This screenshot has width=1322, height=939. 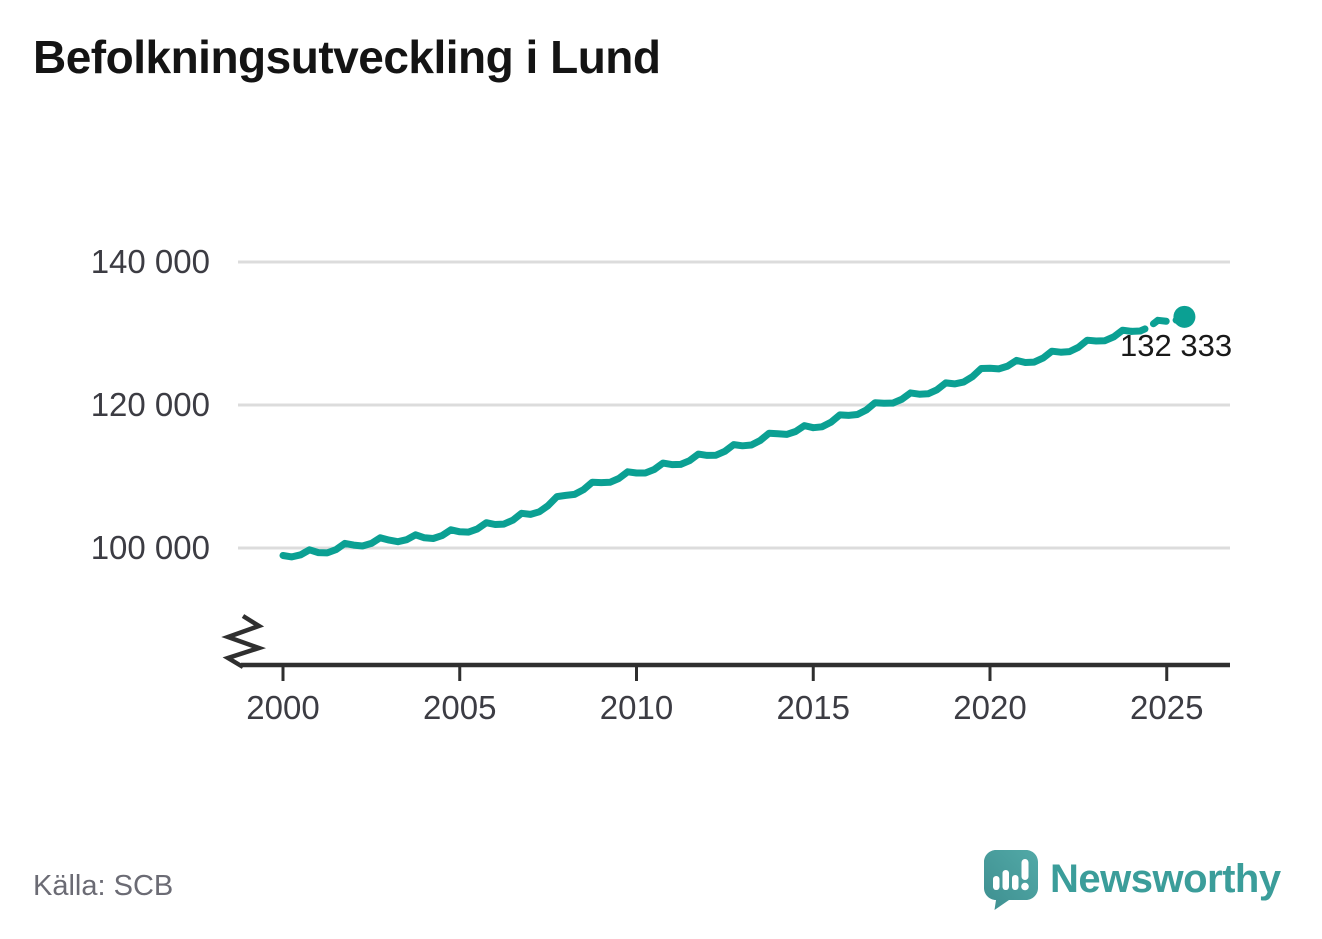 I want to click on chart-title: Befolkningsutveckling i Lund, so click(x=347, y=57).